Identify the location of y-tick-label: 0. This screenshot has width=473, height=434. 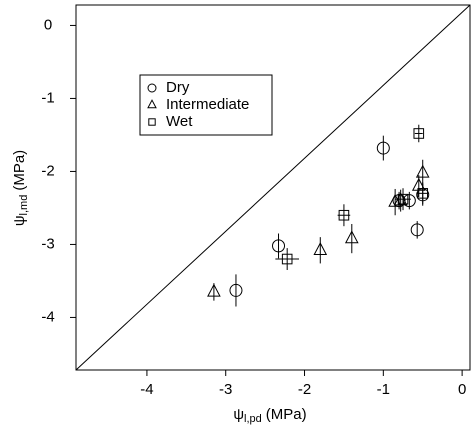
(48, 24).